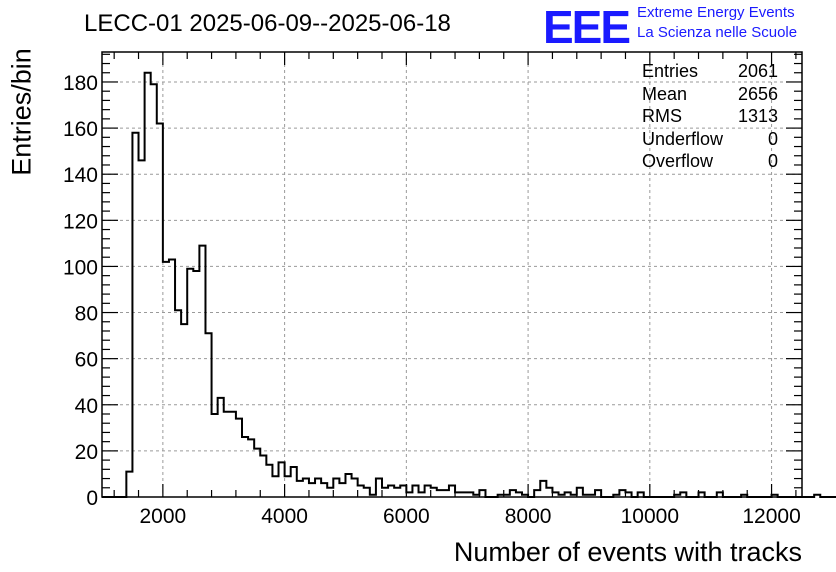 The width and height of the screenshot is (836, 572). What do you see at coordinates (757, 93) in the screenshot?
I see `stat-value: 2656` at bounding box center [757, 93].